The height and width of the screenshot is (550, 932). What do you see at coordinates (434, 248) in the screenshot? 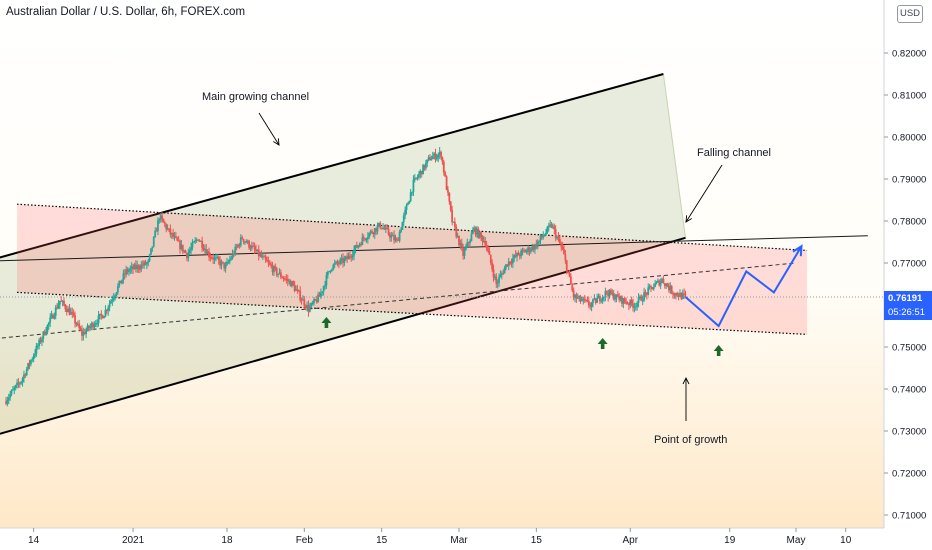
I see `horizontal-trendline` at bounding box center [434, 248].